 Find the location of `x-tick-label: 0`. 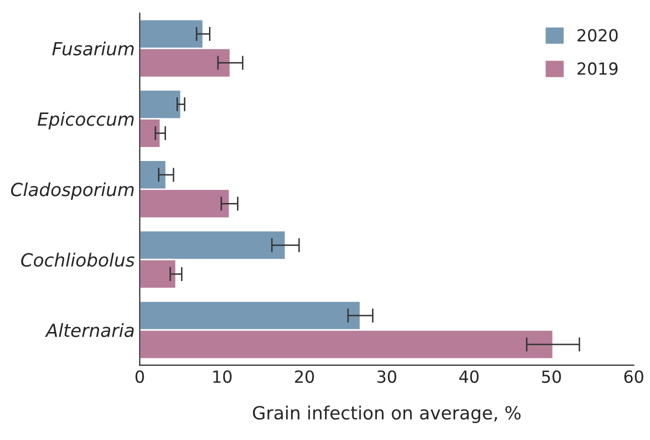

x-tick-label: 0 is located at coordinates (140, 376).